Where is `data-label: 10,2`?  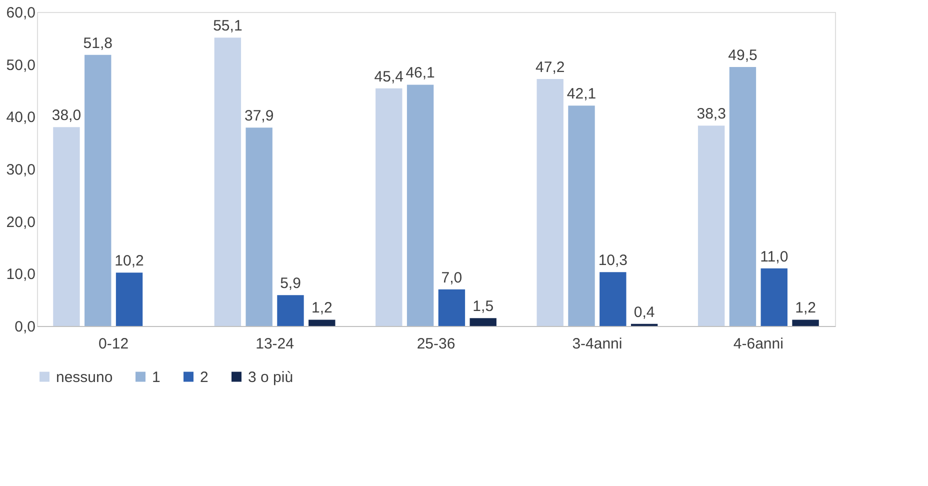
data-label: 10,2 is located at coordinates (129, 261).